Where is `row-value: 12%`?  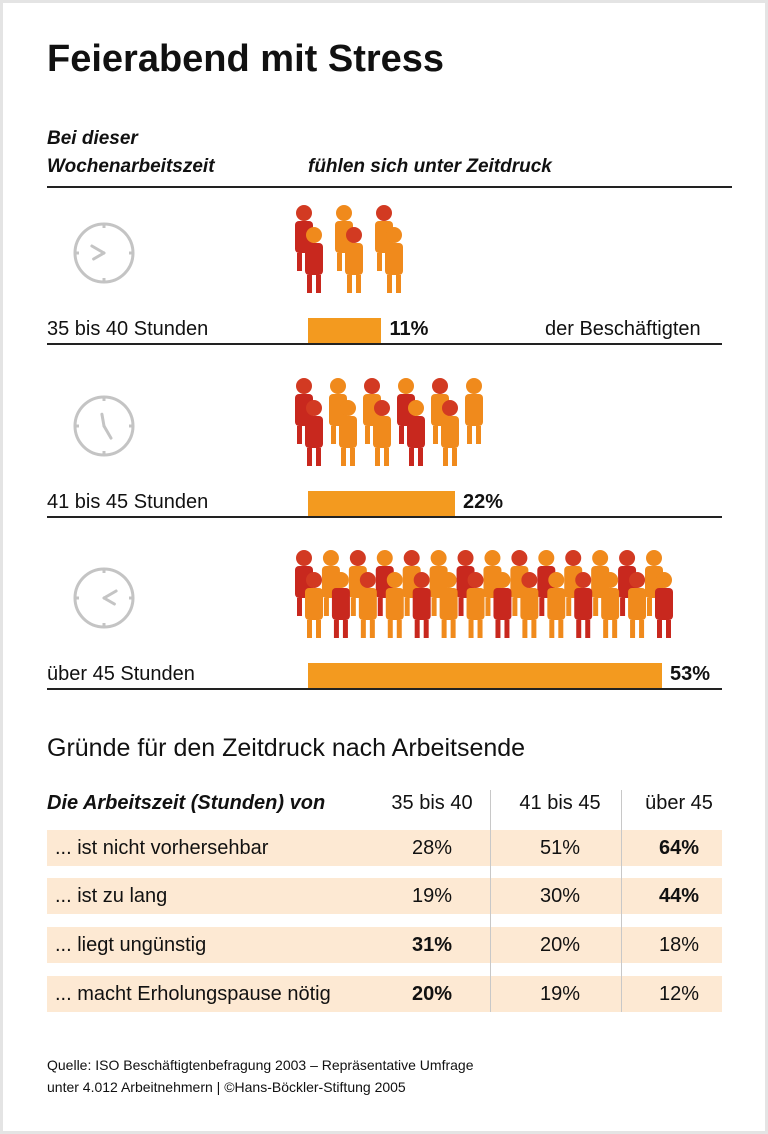
row-value: 12% is located at coordinates (679, 994).